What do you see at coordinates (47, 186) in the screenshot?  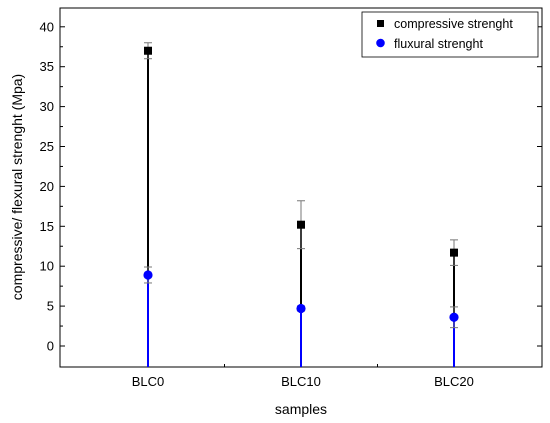 I see `y-tick-label: 20` at bounding box center [47, 186].